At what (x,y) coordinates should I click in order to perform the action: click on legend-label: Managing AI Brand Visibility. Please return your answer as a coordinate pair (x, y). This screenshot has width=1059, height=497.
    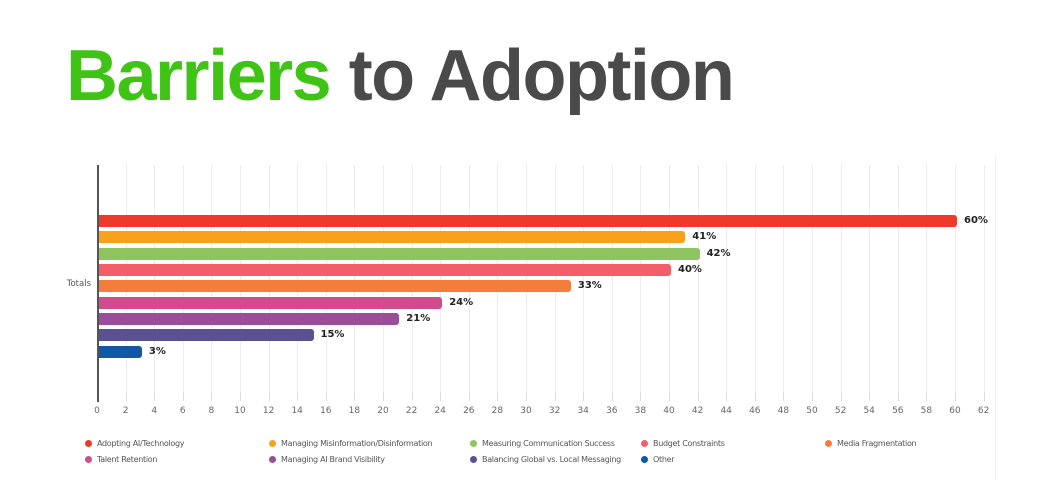
    Looking at the image, I should click on (333, 459).